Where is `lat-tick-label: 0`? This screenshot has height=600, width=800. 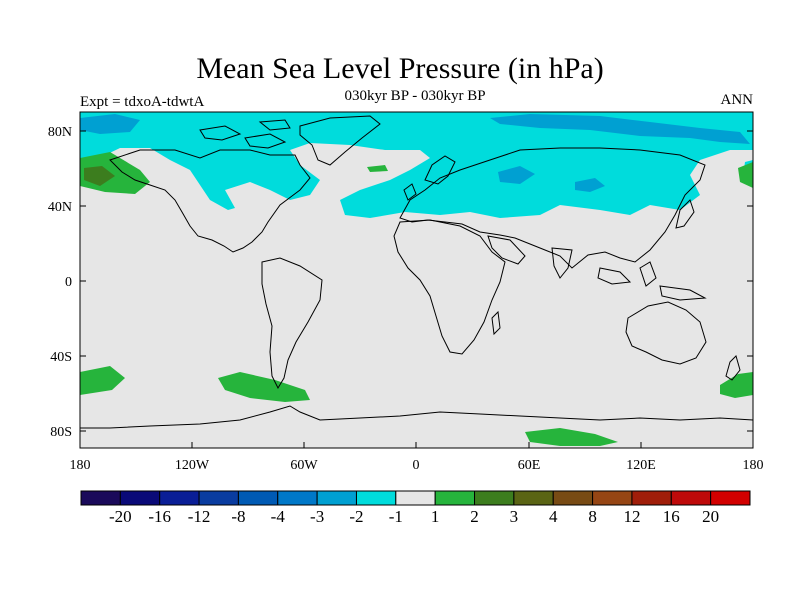
lat-tick-label: 0 is located at coordinates (68, 282).